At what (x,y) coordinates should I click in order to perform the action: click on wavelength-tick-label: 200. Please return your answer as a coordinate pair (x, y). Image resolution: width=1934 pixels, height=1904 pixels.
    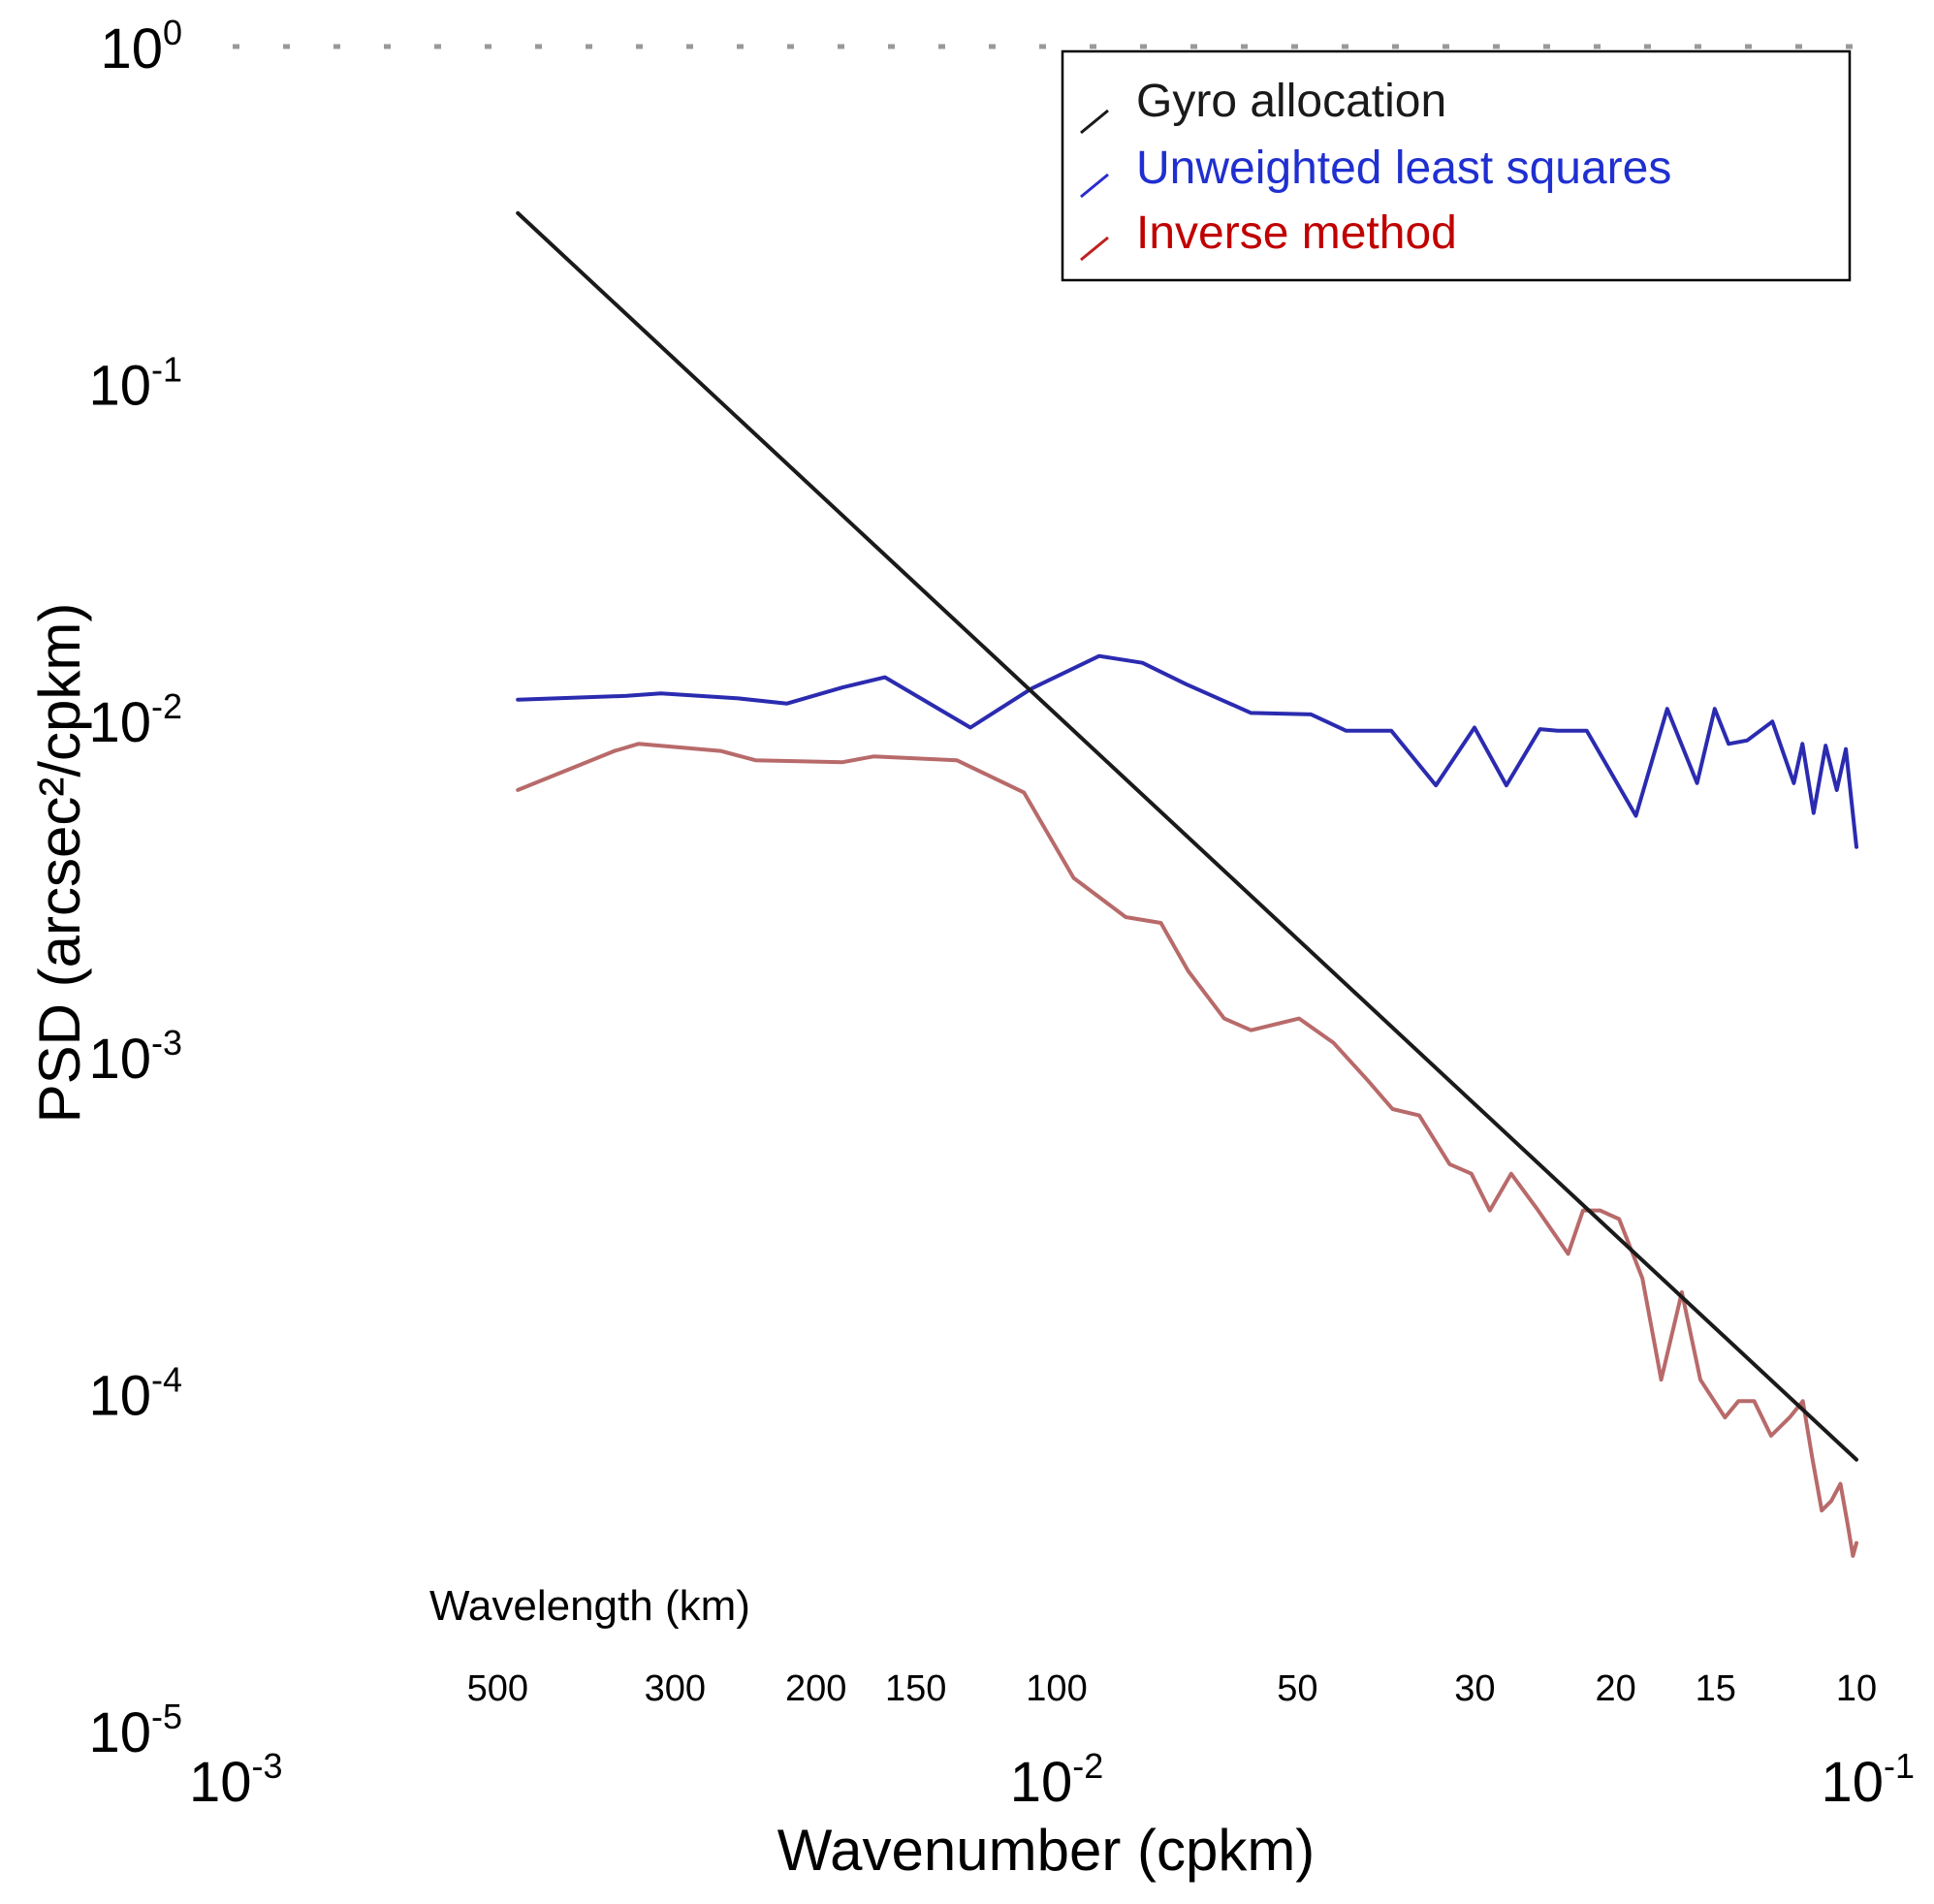
    Looking at the image, I should click on (815, 1689).